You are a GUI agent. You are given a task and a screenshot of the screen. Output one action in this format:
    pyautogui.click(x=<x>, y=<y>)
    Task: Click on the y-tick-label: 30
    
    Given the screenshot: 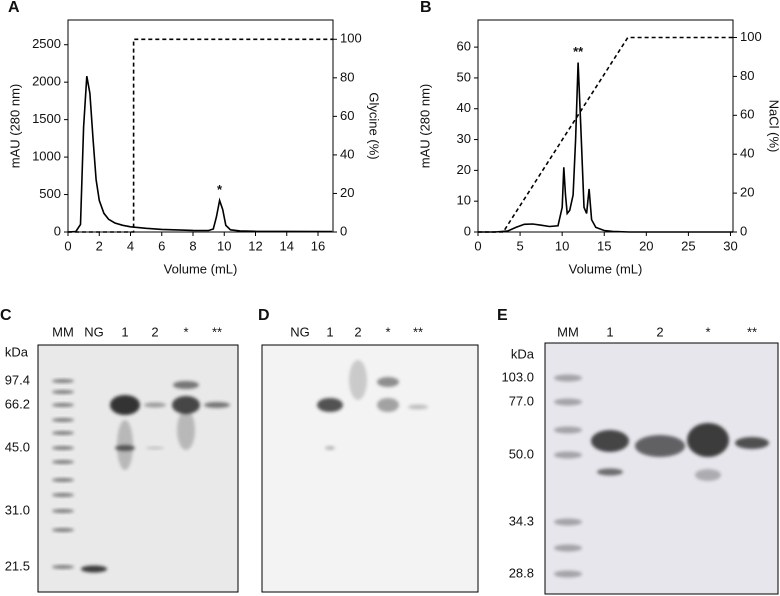 What is the action you would take?
    pyautogui.click(x=464, y=138)
    